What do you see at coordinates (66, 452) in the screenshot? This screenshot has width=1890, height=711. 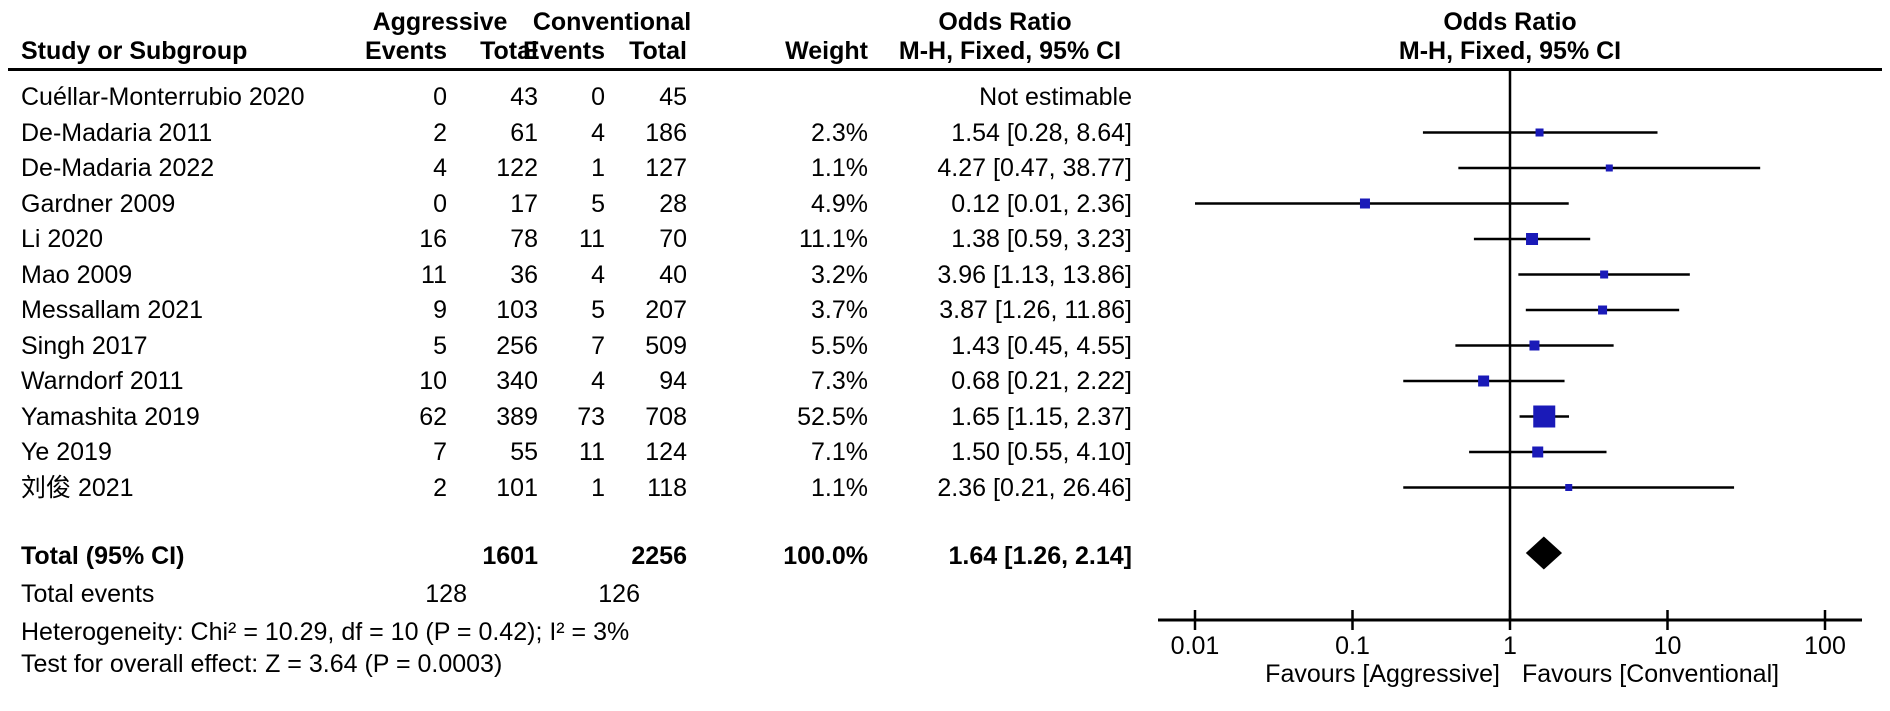 I see `study-name: Ye 2019` at bounding box center [66, 452].